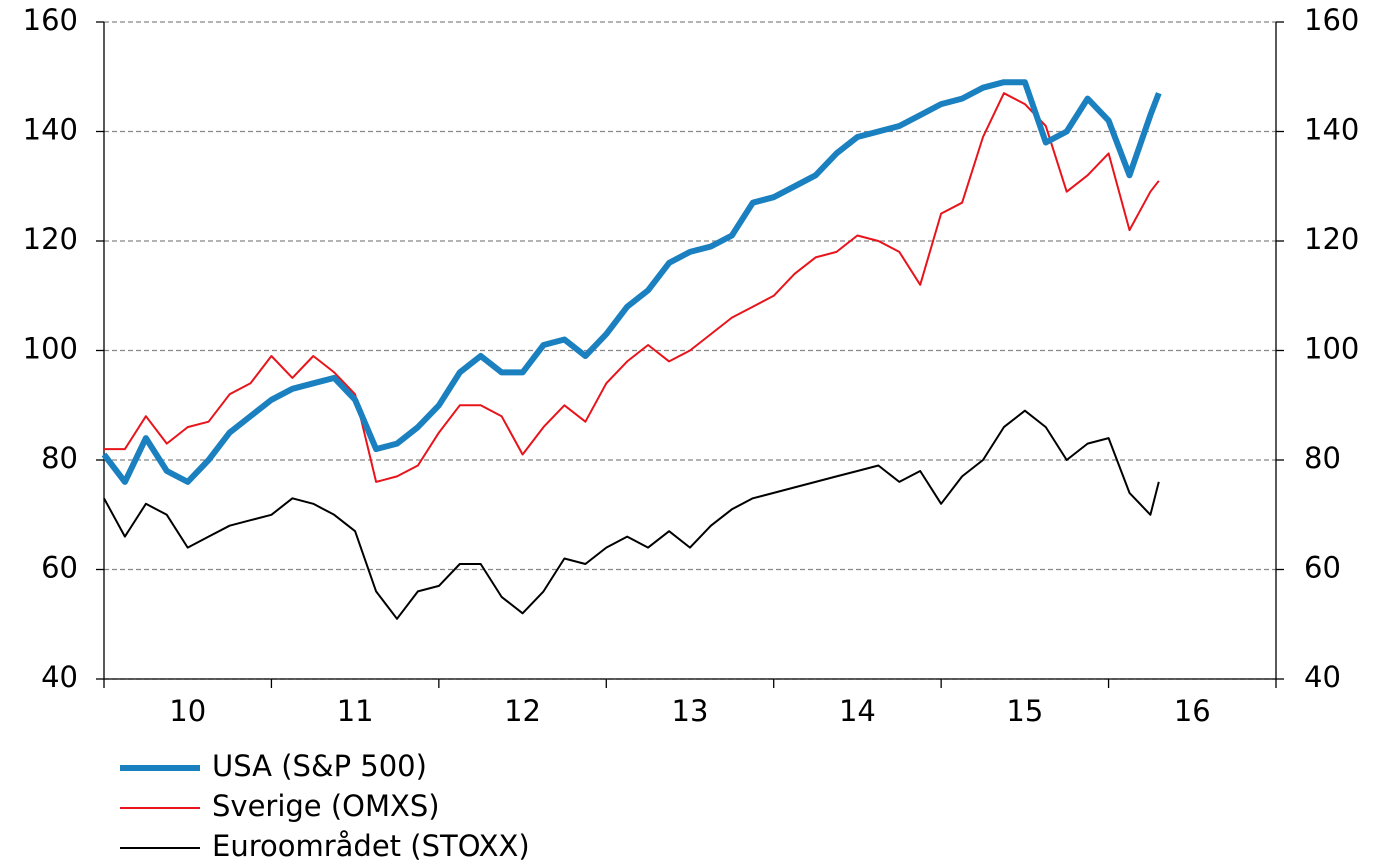 The height and width of the screenshot is (868, 1376). What do you see at coordinates (355, 711) in the screenshot?
I see `x-tick-label: 11` at bounding box center [355, 711].